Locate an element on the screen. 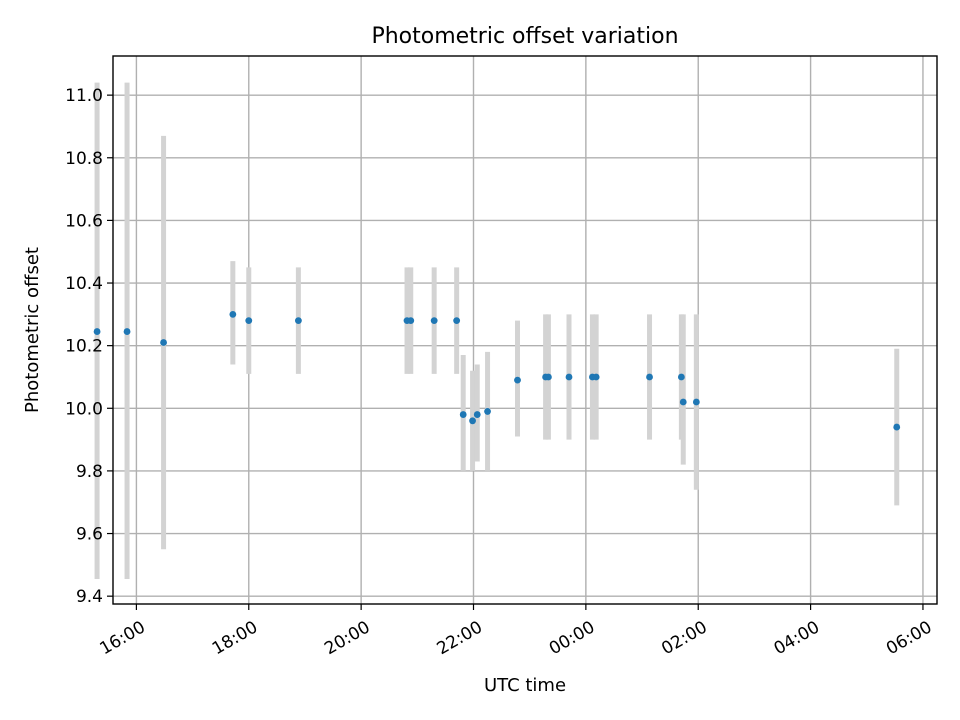 The height and width of the screenshot is (720, 960). x-tick-label: 18:00 is located at coordinates (235, 638).